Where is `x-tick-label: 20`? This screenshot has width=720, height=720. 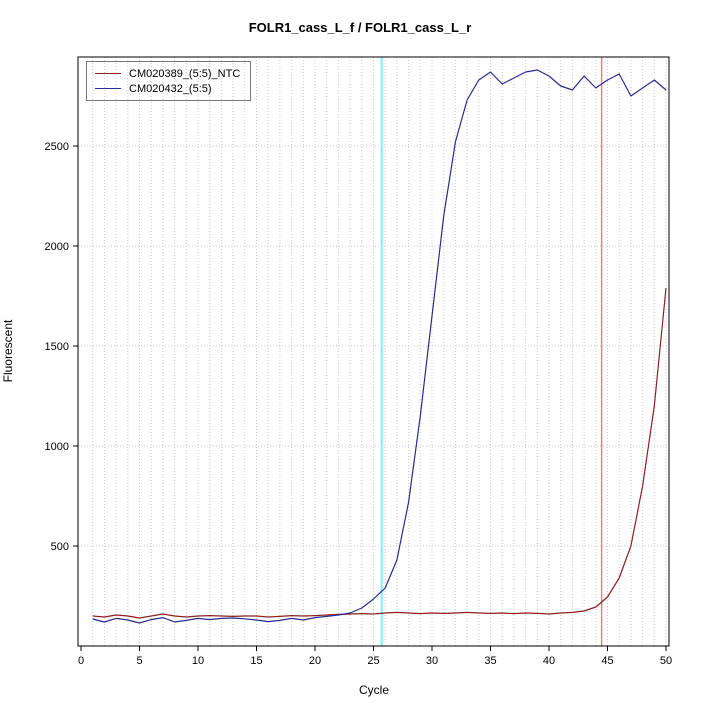 x-tick-label: 20 is located at coordinates (315, 661).